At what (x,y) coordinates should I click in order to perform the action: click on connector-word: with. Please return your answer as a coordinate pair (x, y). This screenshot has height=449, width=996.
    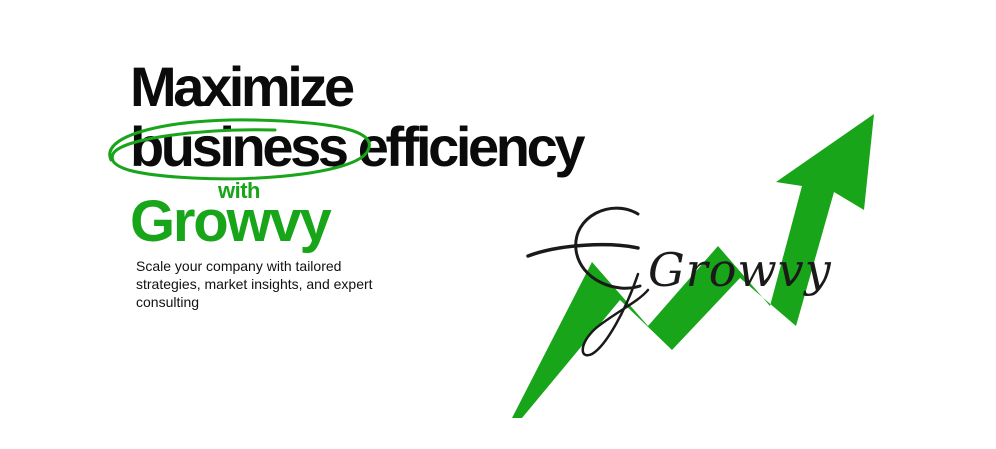
    Looking at the image, I should click on (239, 190).